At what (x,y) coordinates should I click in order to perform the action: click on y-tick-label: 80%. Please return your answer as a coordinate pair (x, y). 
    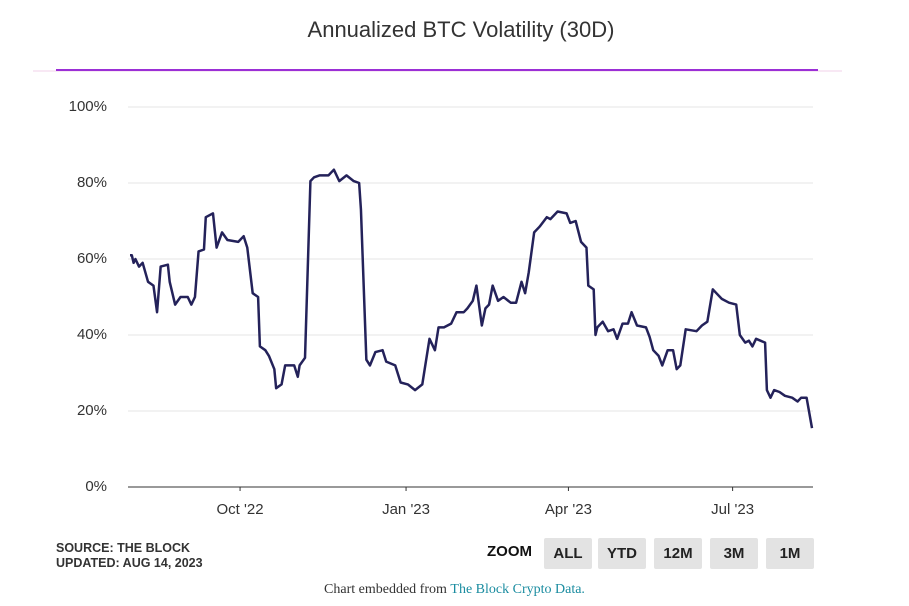
    Looking at the image, I should click on (92, 182).